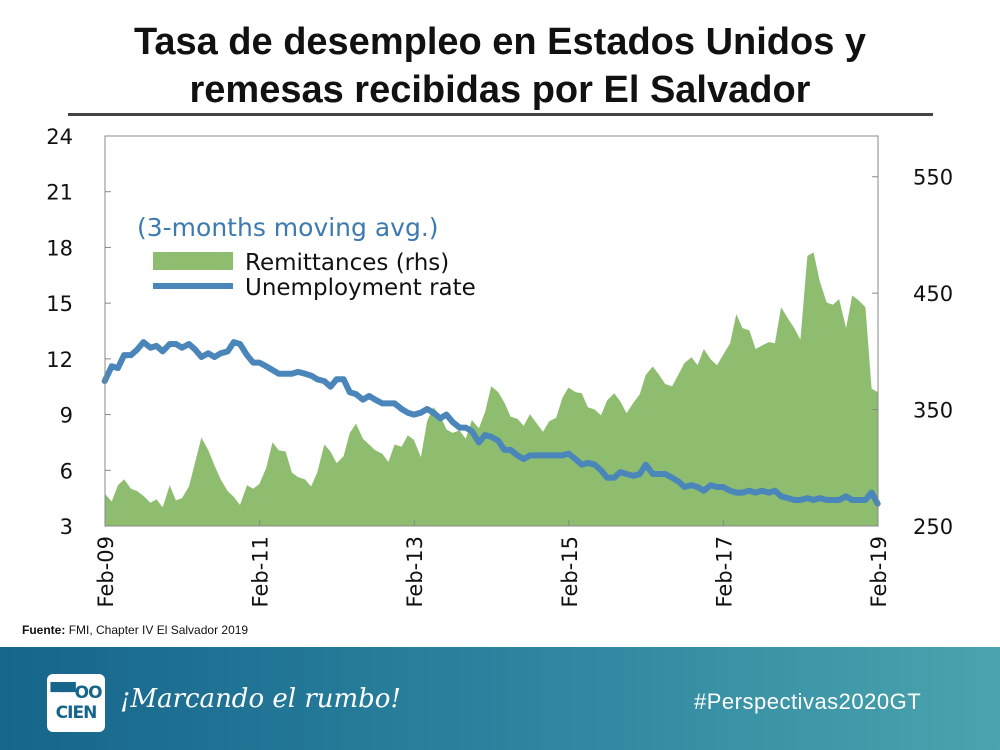 This screenshot has width=1000, height=750. Describe the element at coordinates (724, 571) in the screenshot. I see `x-tick-label: Feb-17` at that location.